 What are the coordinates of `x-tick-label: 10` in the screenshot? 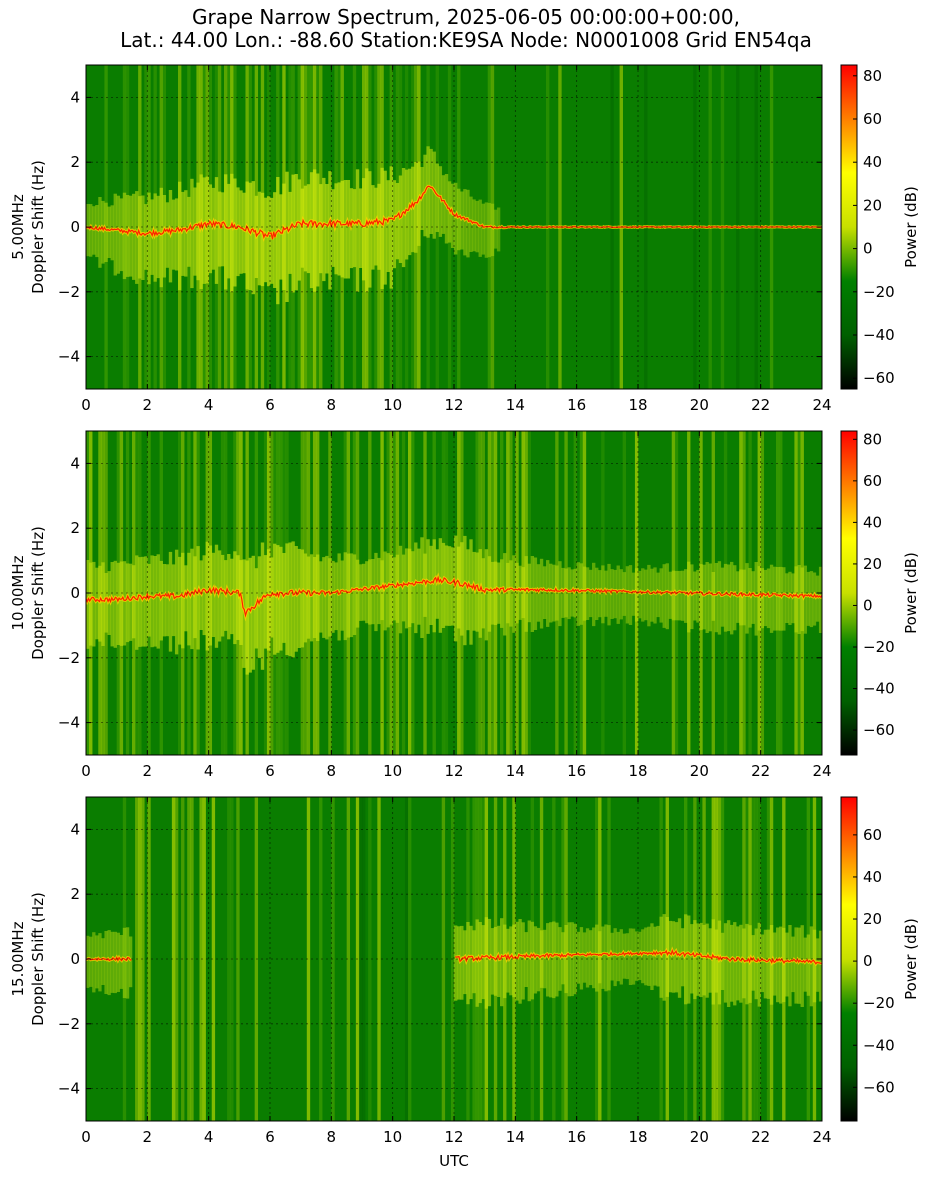 It's located at (392, 771).